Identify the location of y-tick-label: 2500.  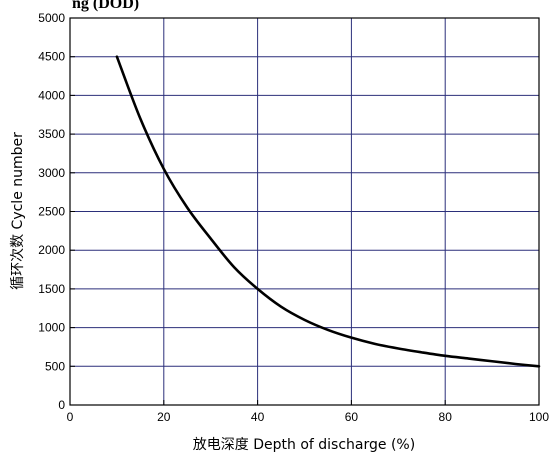
(51, 212).